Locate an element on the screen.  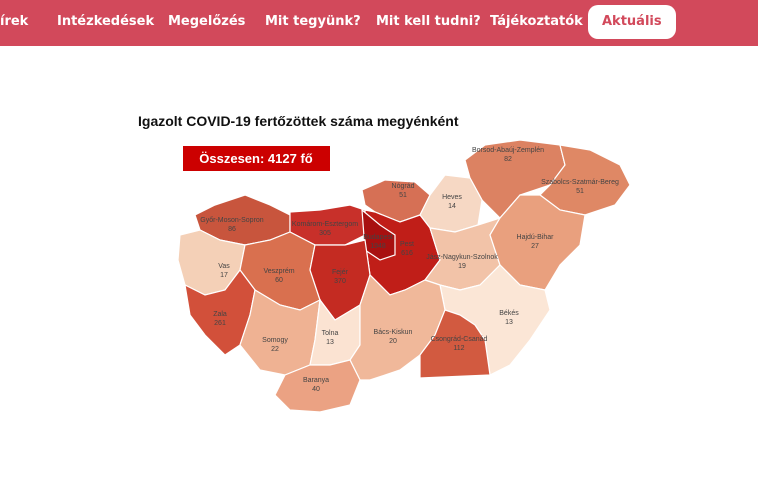
total-box is located at coordinates (256, 158).